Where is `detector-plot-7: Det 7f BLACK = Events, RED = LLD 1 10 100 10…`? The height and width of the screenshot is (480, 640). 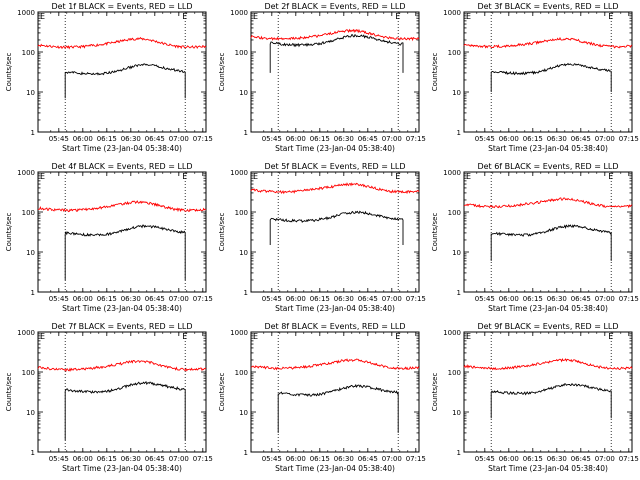 detector-plot-7: Det 7f BLACK = Events, RED = LLD 1 10 100 10… is located at coordinates (109, 397).